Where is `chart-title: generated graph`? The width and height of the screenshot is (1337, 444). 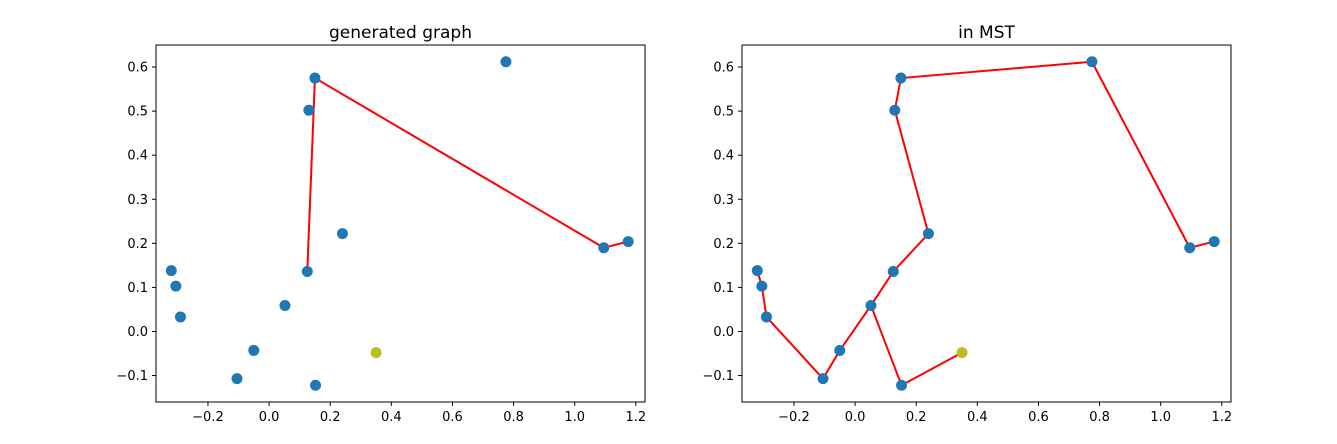
chart-title: generated graph is located at coordinates (400, 33).